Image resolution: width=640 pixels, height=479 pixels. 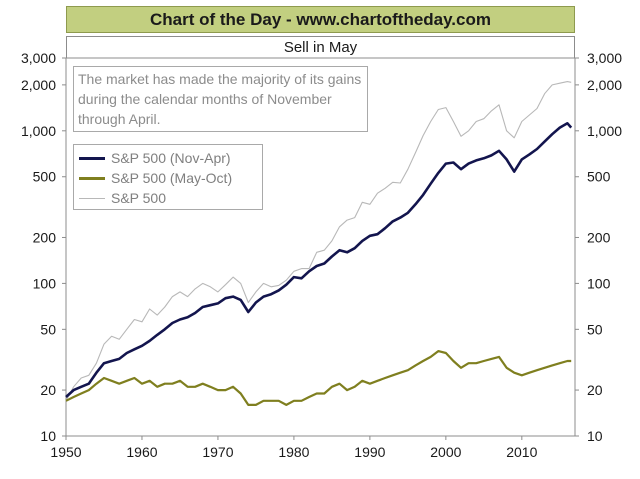 I want to click on y-tick-label-right: 50, so click(x=595, y=329).